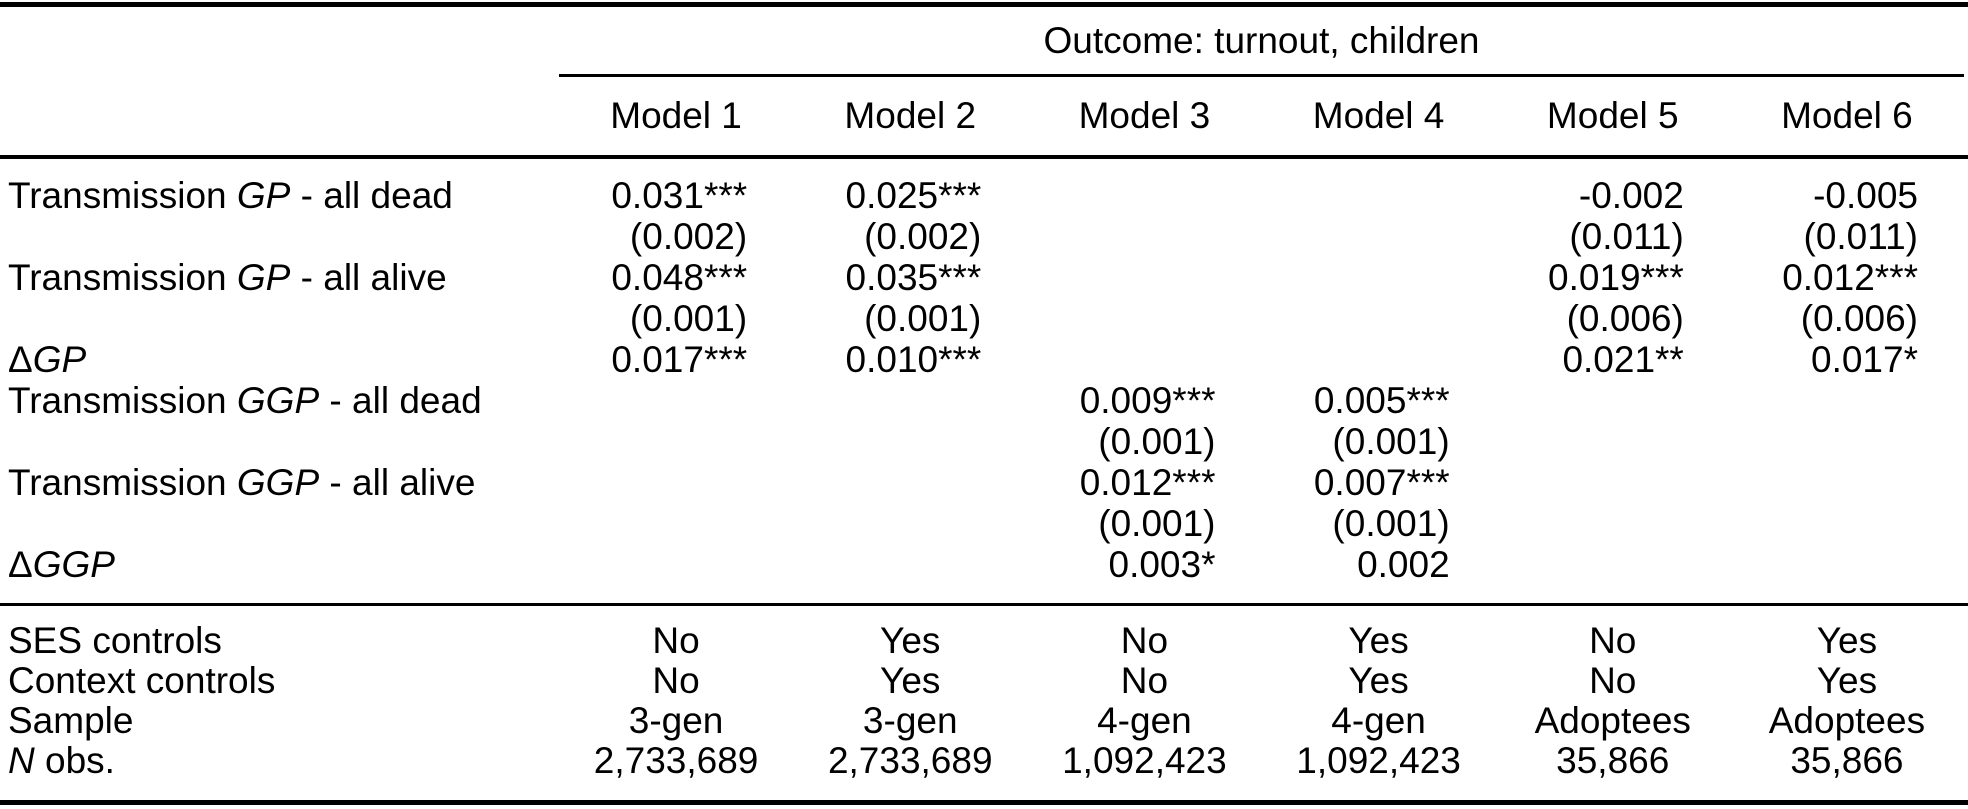 This screenshot has width=1968, height=809. I want to click on cell: -0.002, so click(1631, 195).